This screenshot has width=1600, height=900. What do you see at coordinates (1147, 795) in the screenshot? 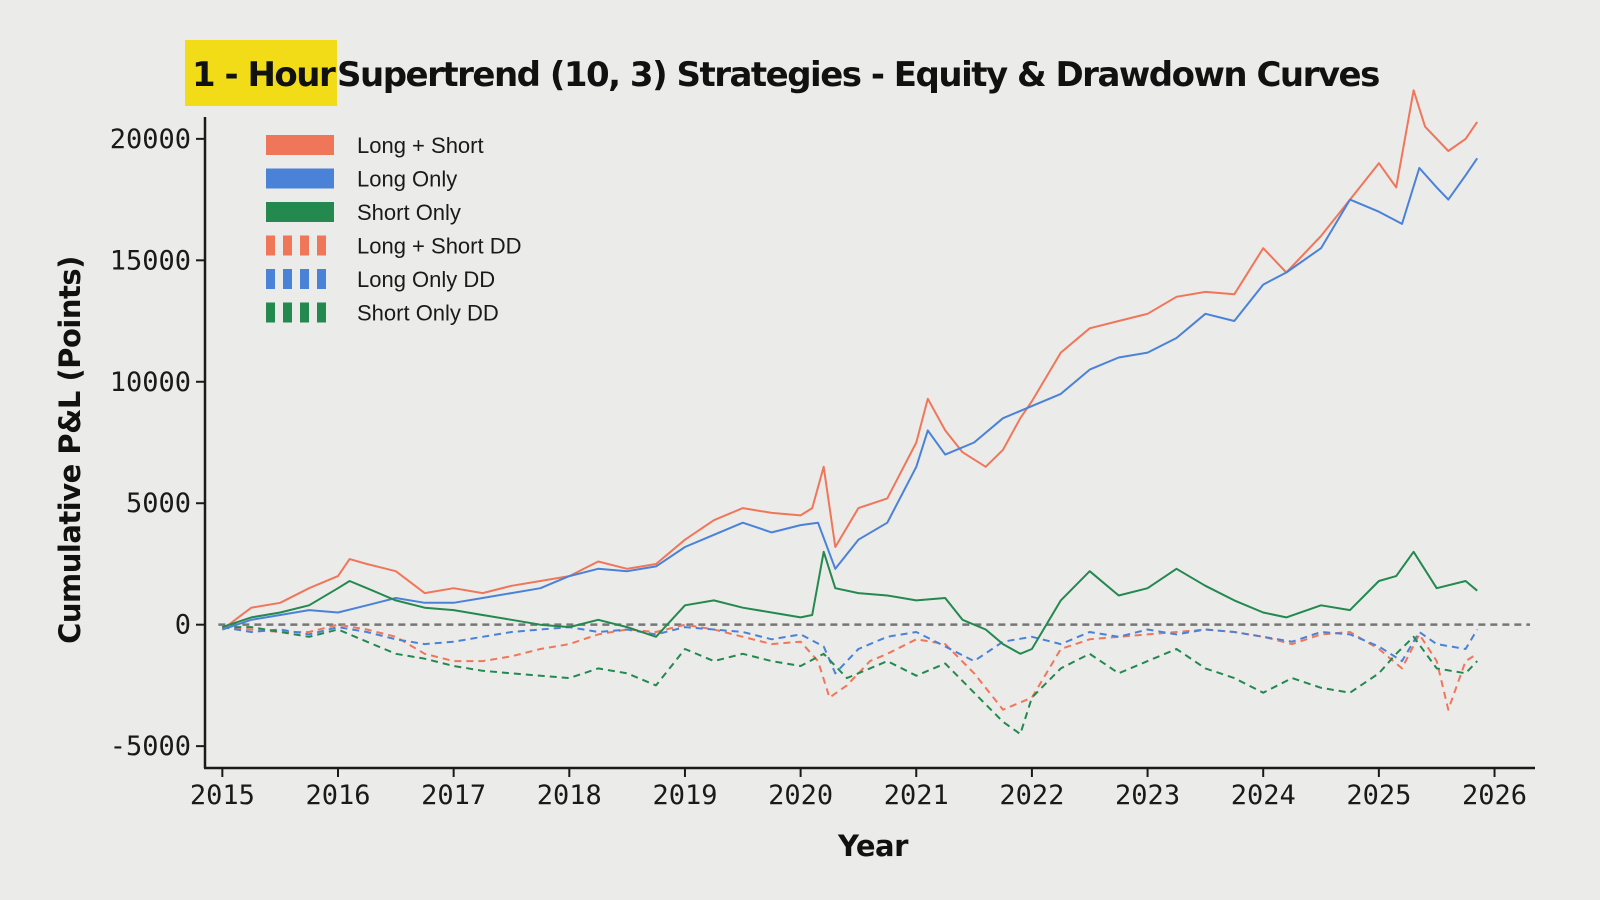
I see `x-tick-label: 2023` at bounding box center [1147, 795].